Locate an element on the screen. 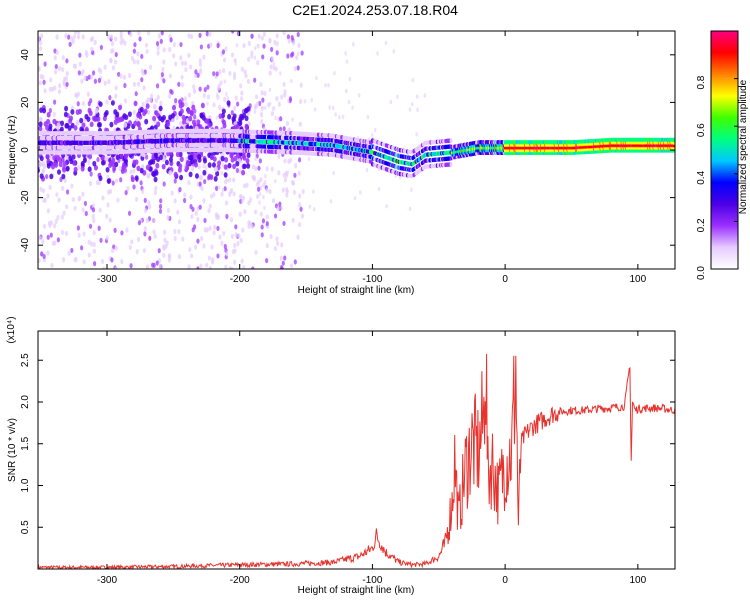  snr-y-tick-label: 1.5 is located at coordinates (25, 443).